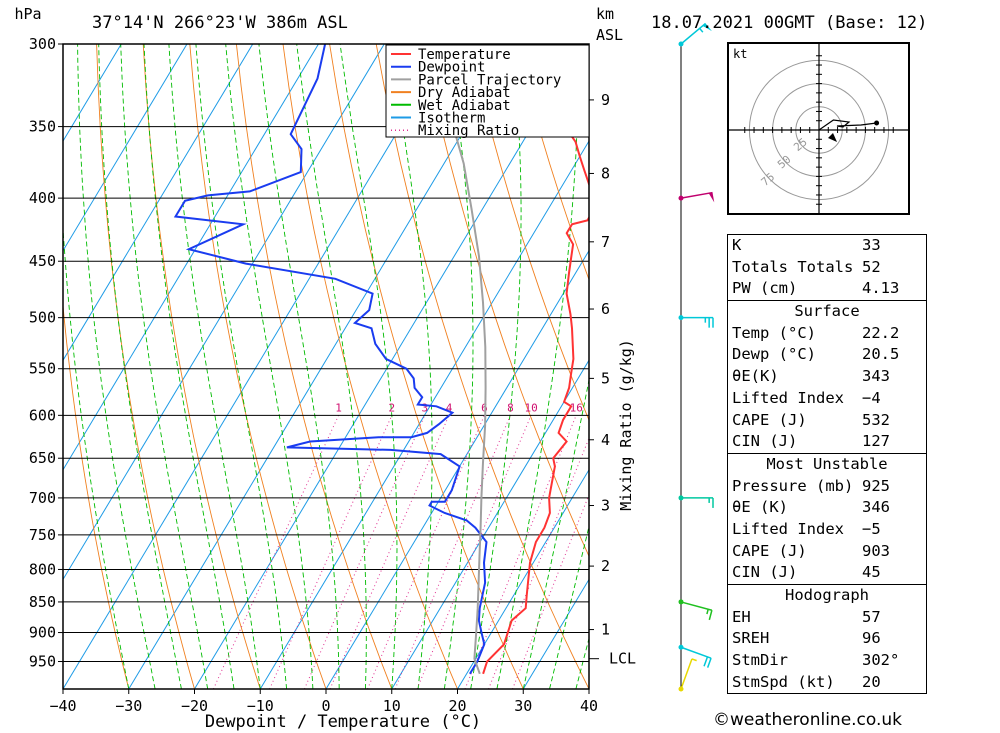 The image size is (1000, 733). I want to click on stats-label: StmSpd (kt), so click(783, 681).